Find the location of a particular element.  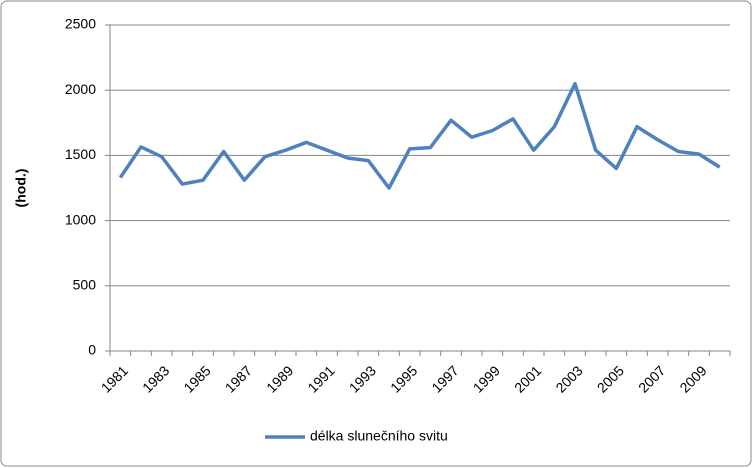

legend-label: délka slunečního svitu is located at coordinates (379, 436).